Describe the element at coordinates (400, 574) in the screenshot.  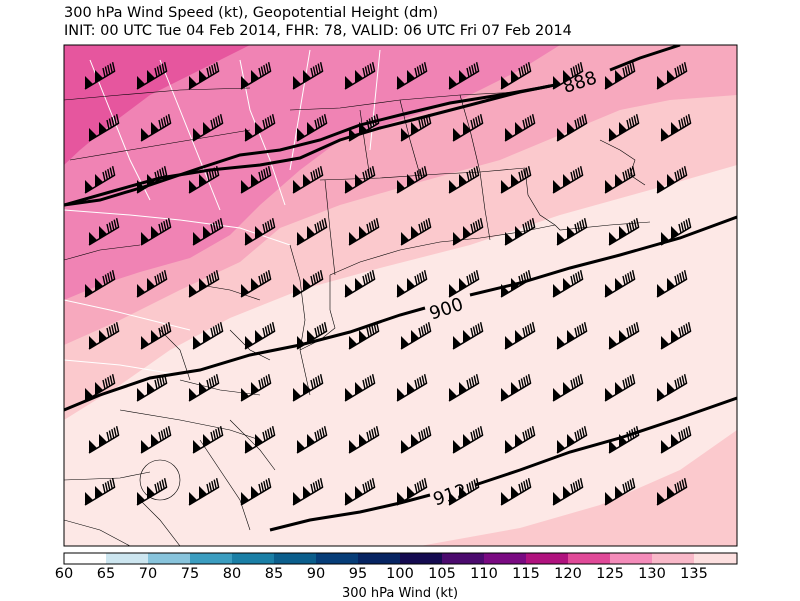
I see `colorbar-tick-label: 100` at that location.